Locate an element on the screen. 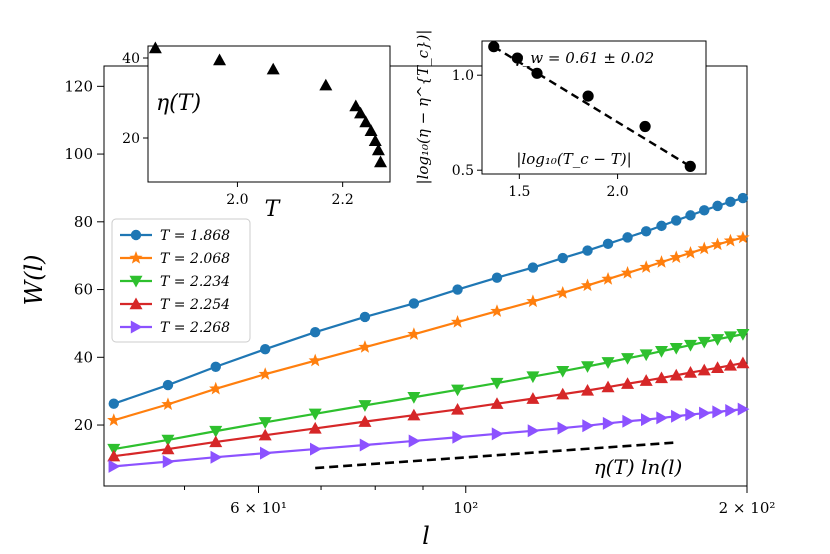 The image size is (830, 554). inset-scaling-y-tick-label: 0.5 is located at coordinates (463, 171).